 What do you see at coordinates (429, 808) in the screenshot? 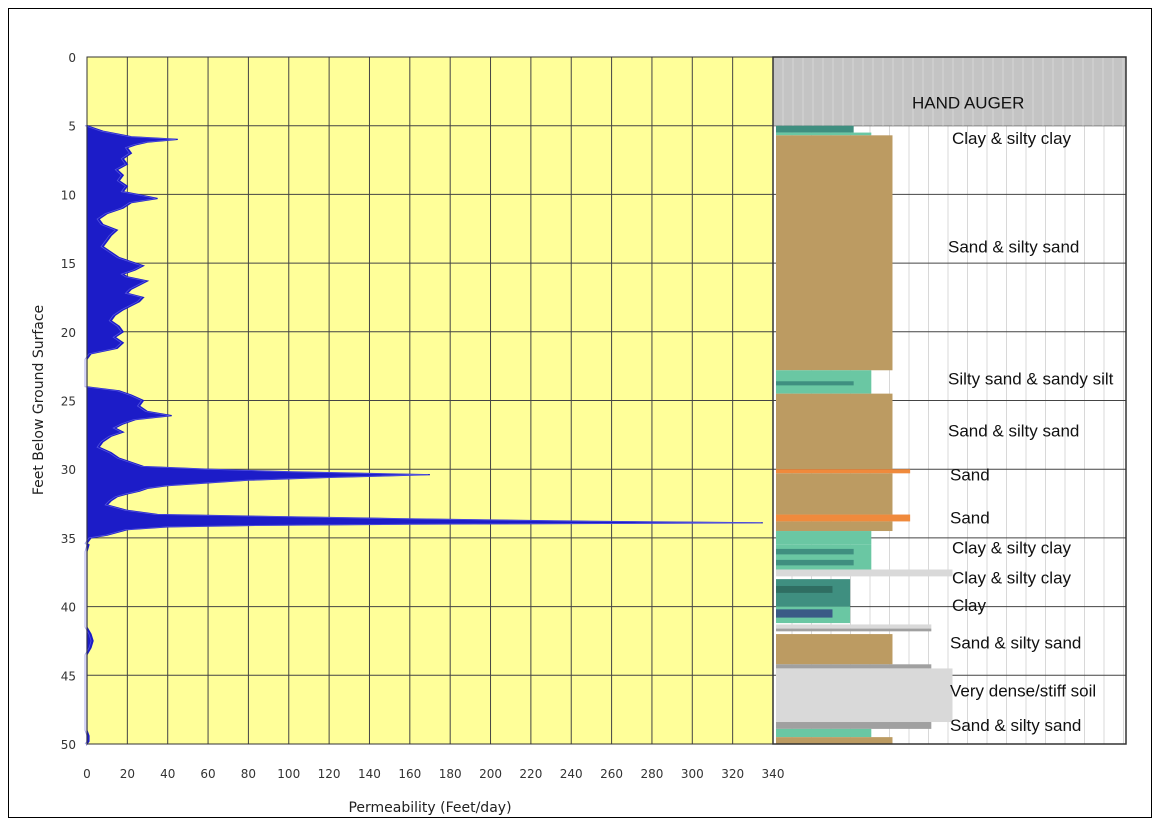
I see `x-axis-label: Permeability (Feet/day)` at bounding box center [429, 808].